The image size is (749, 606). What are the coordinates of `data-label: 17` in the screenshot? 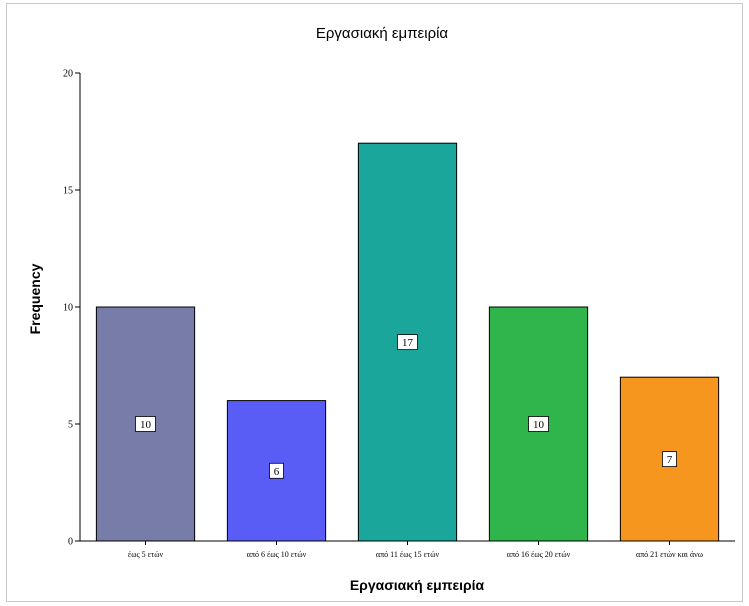 It's located at (408, 343).